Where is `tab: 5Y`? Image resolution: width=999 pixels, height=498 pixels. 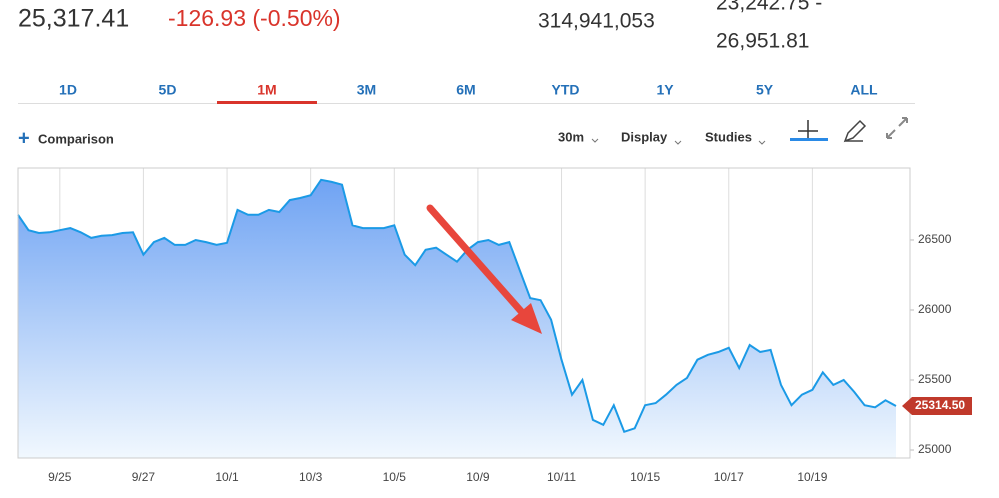
tab: 5Y is located at coordinates (765, 90).